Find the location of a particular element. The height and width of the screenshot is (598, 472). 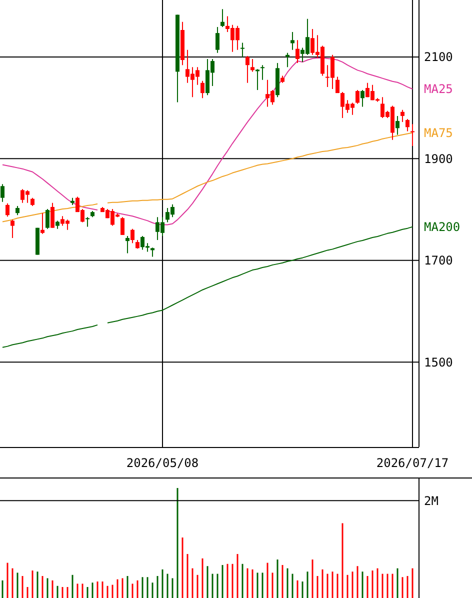

x-tick-label: 2026/05/08 is located at coordinates (162, 463).